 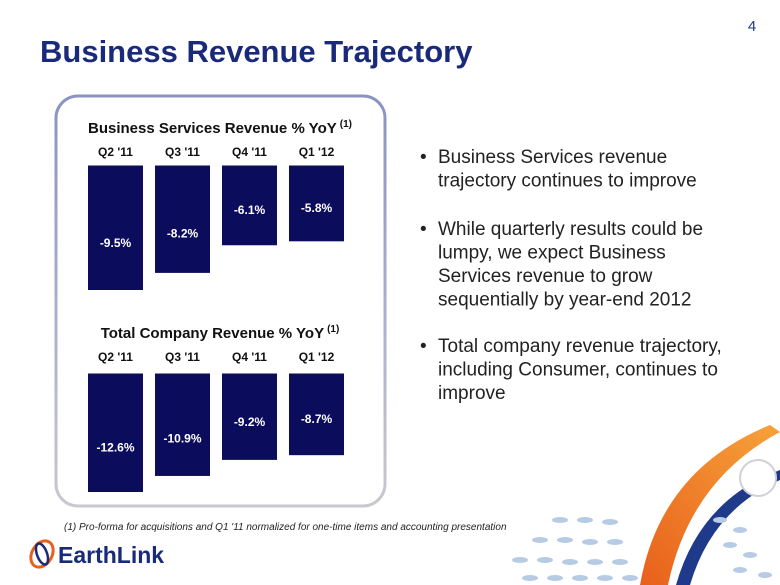 I want to click on bullet-text: Total company revenue trajectory,, so click(x=580, y=346).